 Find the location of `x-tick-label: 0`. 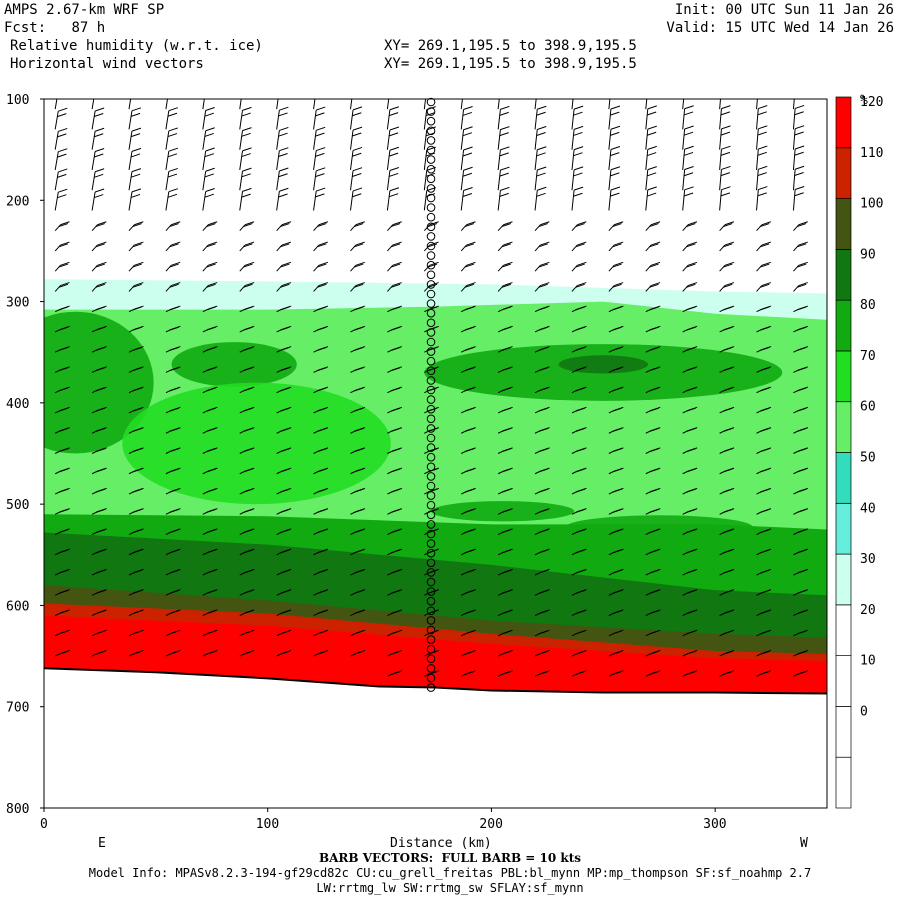

x-tick-label: 0 is located at coordinates (44, 824).